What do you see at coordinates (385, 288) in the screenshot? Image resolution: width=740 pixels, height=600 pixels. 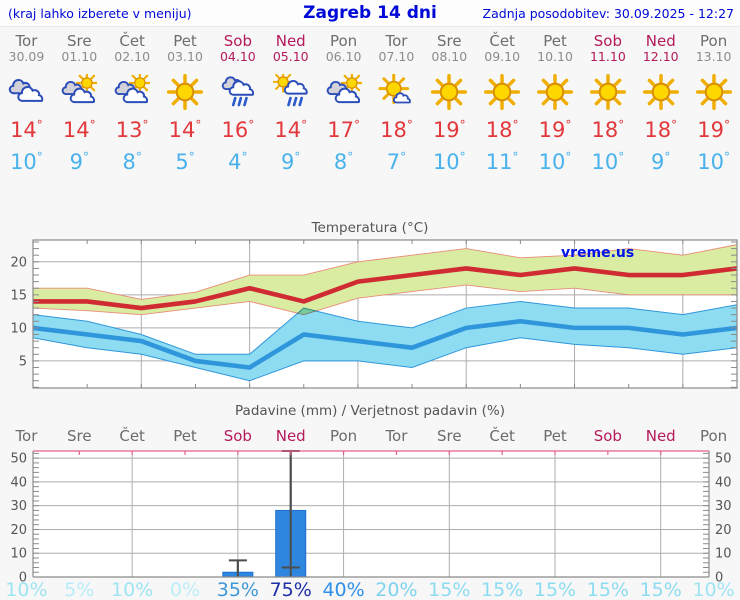 I see `max-temp-line` at bounding box center [385, 288].